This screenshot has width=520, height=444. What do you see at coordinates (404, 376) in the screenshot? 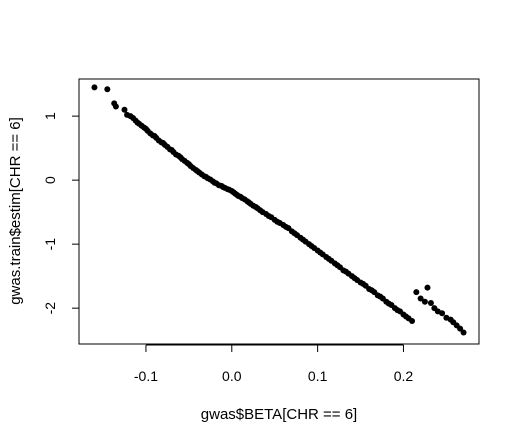
I see `x-tick-label: 0.2` at bounding box center [404, 376].